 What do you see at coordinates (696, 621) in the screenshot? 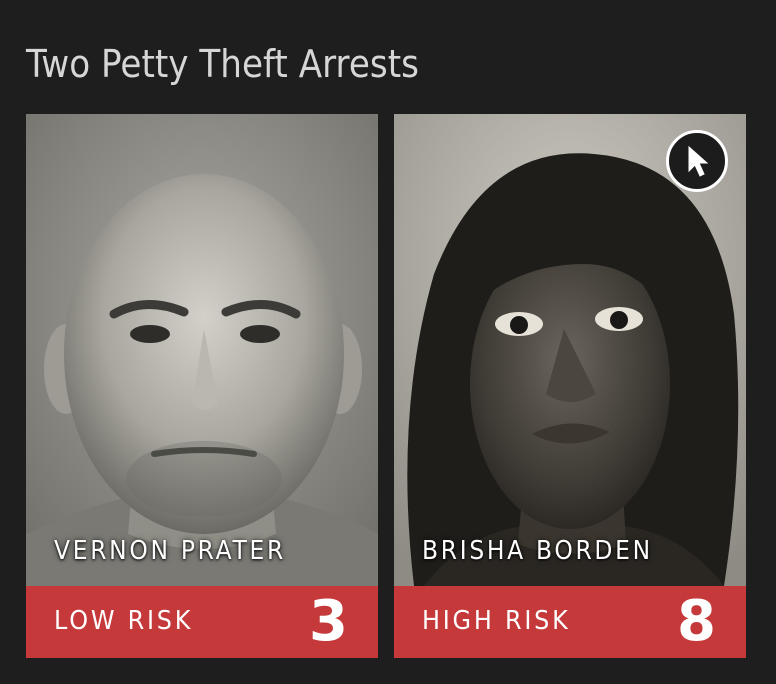
I see `risk-score: 8` at bounding box center [696, 621].